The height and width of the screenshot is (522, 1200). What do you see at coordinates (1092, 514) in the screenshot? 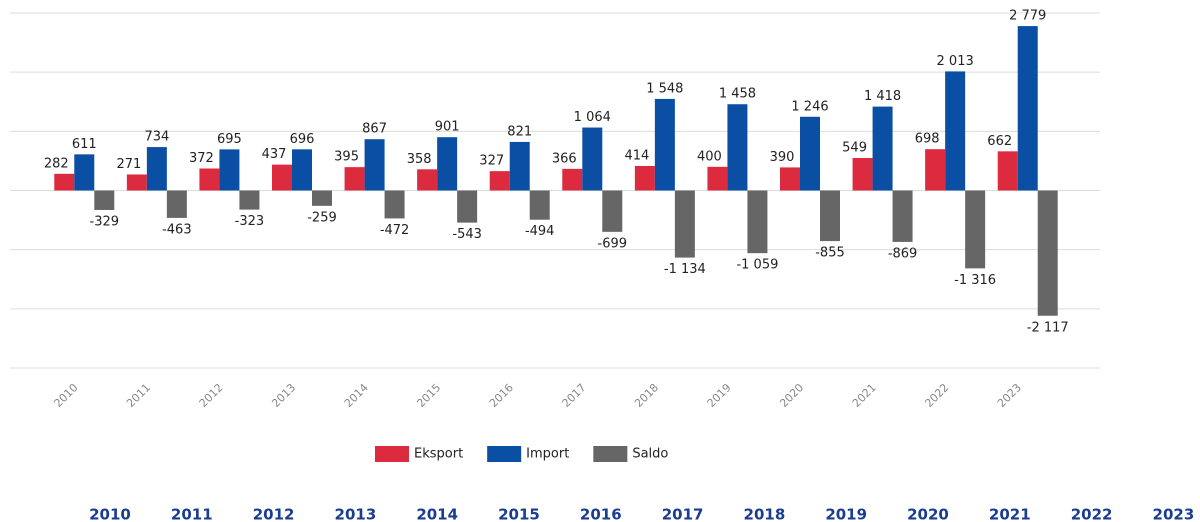
I see `year-button: 2022` at bounding box center [1092, 514].